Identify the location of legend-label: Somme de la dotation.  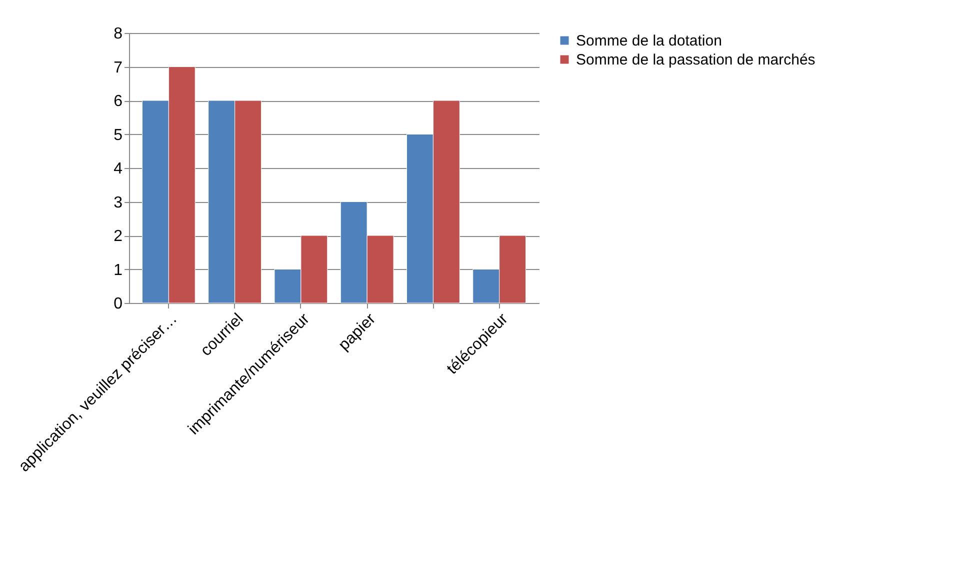
(649, 41).